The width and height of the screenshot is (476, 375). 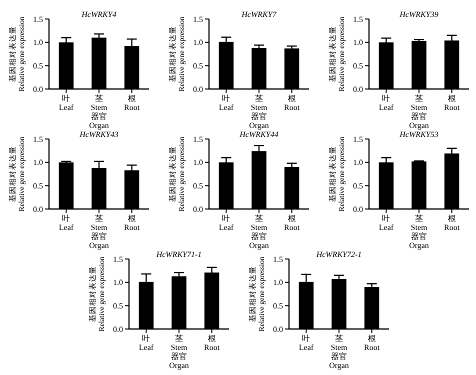 I want to click on chart-title: HcWRKY72-1, so click(x=338, y=254).